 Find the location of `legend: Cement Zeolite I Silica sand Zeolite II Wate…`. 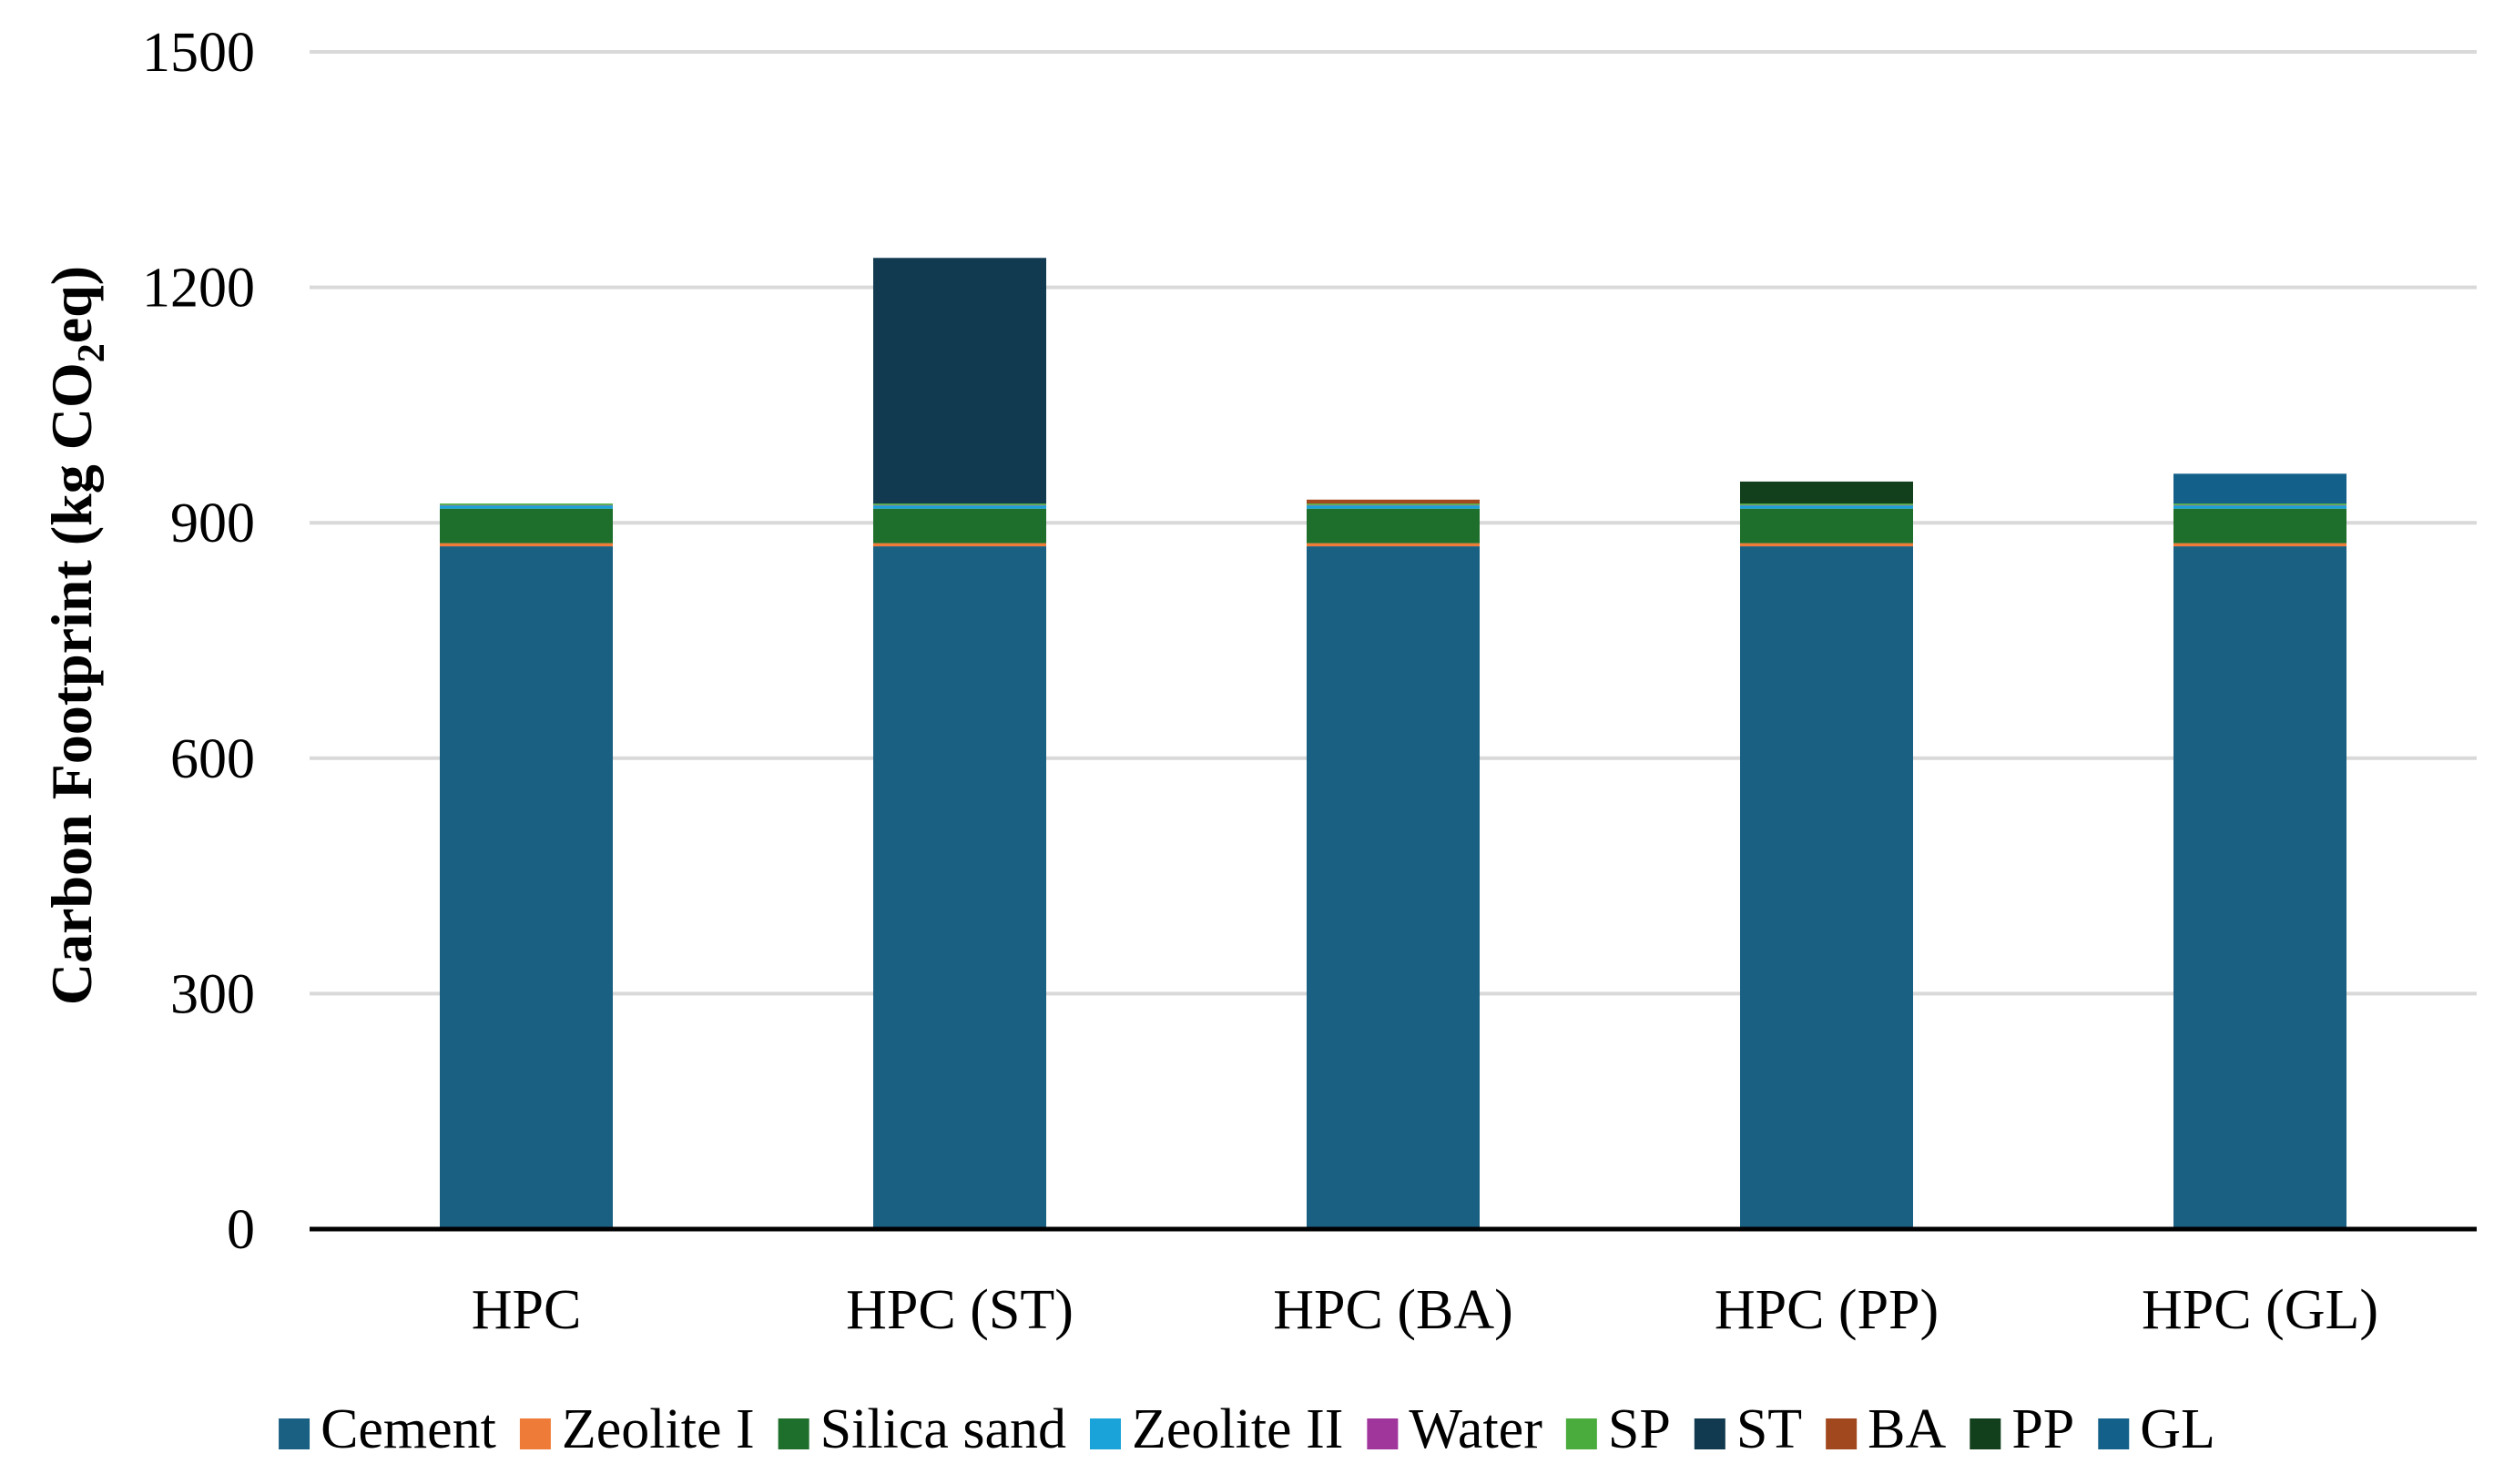

legend: Cement Zeolite I Silica sand Zeolite II Wate… is located at coordinates (1247, 1429).